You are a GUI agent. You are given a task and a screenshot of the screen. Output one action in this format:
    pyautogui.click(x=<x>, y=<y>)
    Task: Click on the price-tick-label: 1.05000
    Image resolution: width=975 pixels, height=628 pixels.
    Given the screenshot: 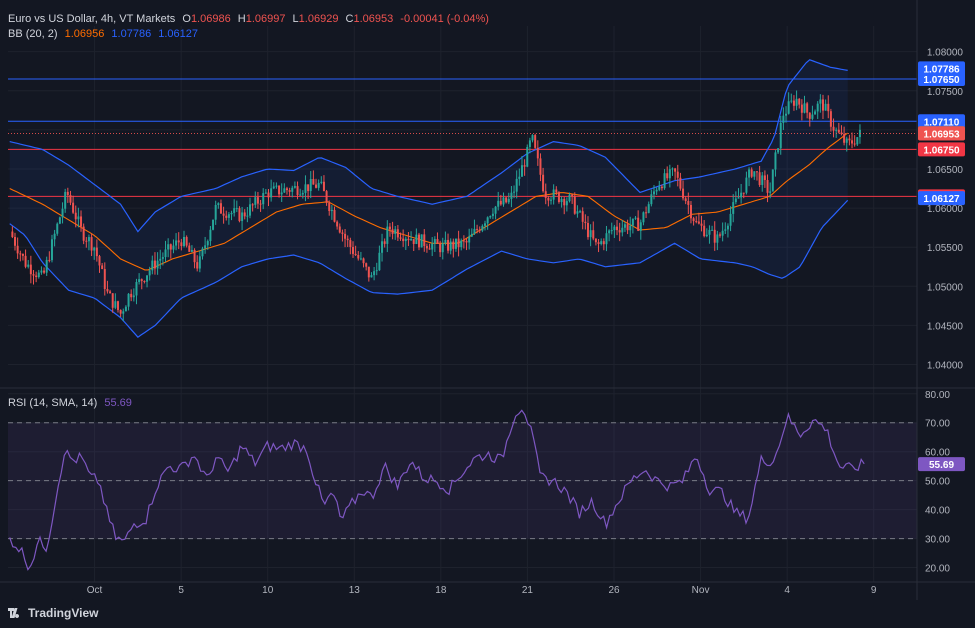 What is the action you would take?
    pyautogui.click(x=945, y=287)
    